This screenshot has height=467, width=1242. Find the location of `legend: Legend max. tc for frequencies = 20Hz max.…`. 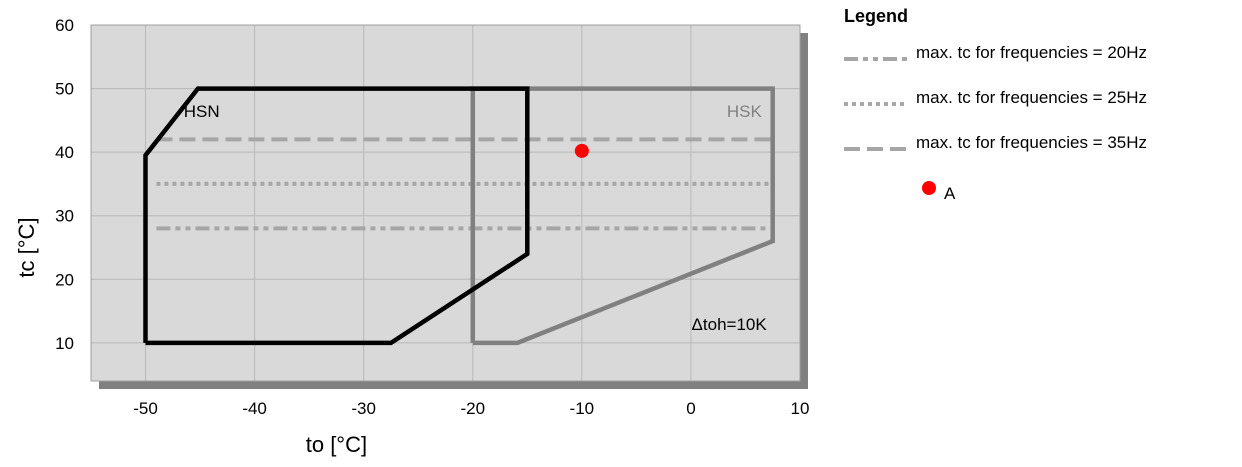

legend: Legend max. tc for frequencies = 20Hz max.… is located at coordinates (995, 104).